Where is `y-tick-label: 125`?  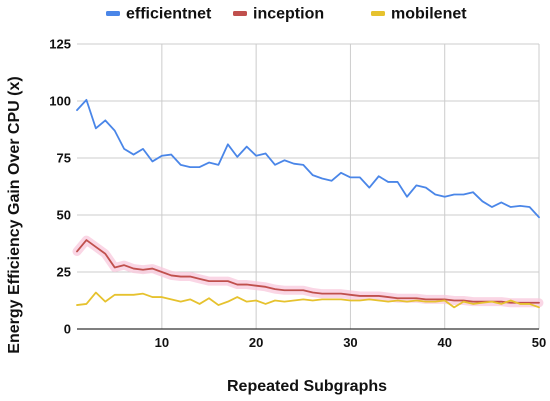
y-tick-label: 125 is located at coordinates (60, 44).